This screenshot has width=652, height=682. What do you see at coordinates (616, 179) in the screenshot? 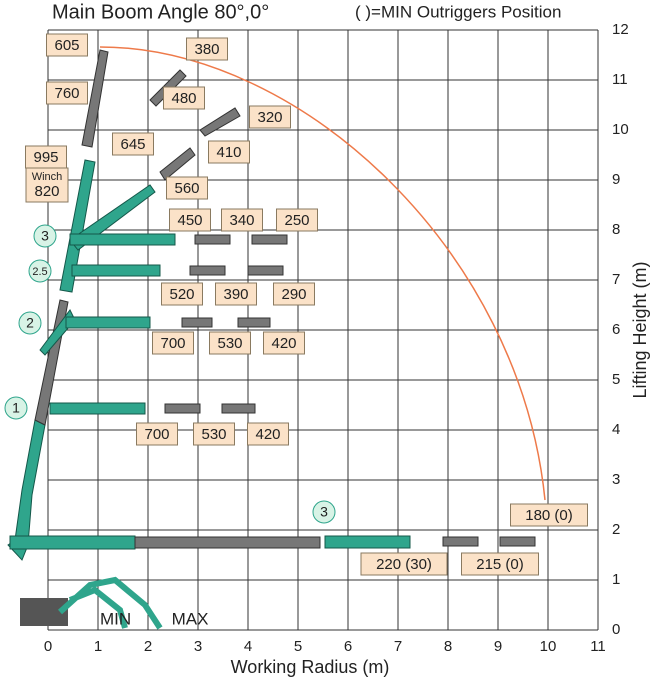
I see `y-tick-label: 9` at bounding box center [616, 179].